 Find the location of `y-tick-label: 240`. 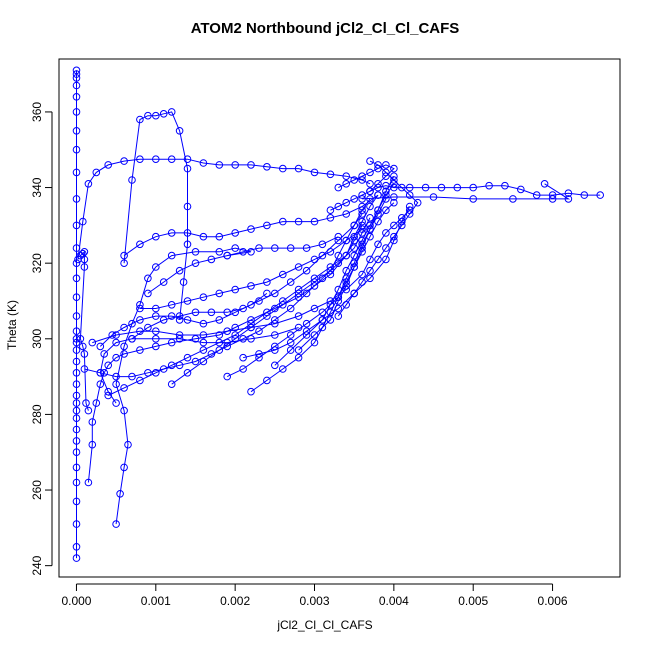

y-tick-label: 240 is located at coordinates (37, 565).